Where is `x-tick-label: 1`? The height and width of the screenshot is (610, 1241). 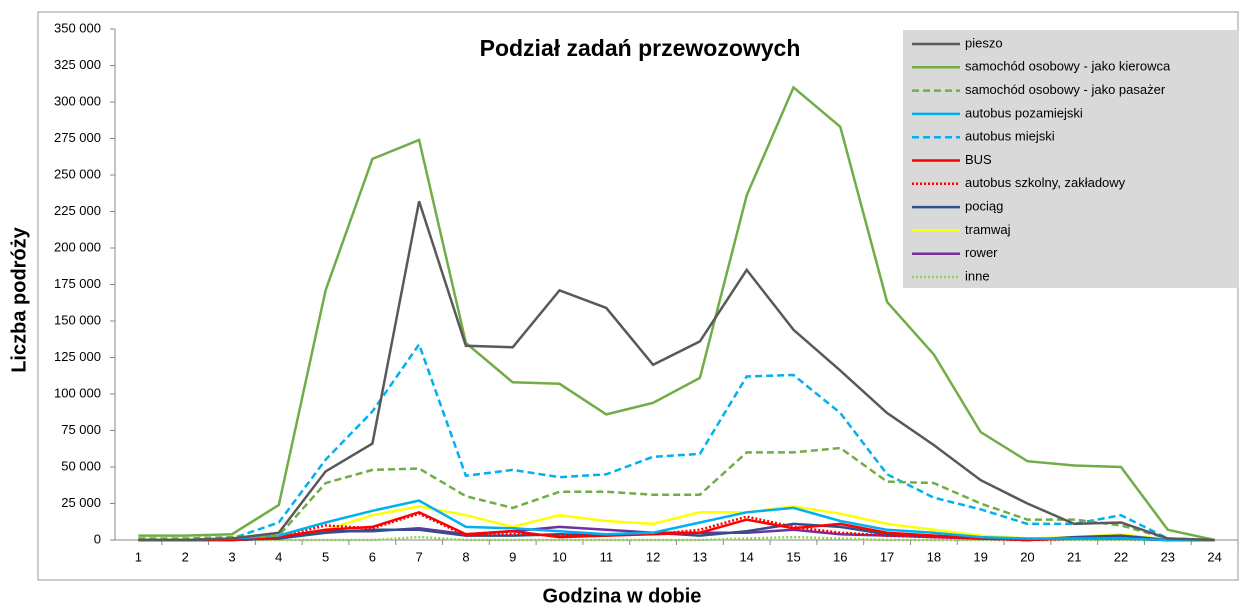
x-tick-label: 1 is located at coordinates (138, 556).